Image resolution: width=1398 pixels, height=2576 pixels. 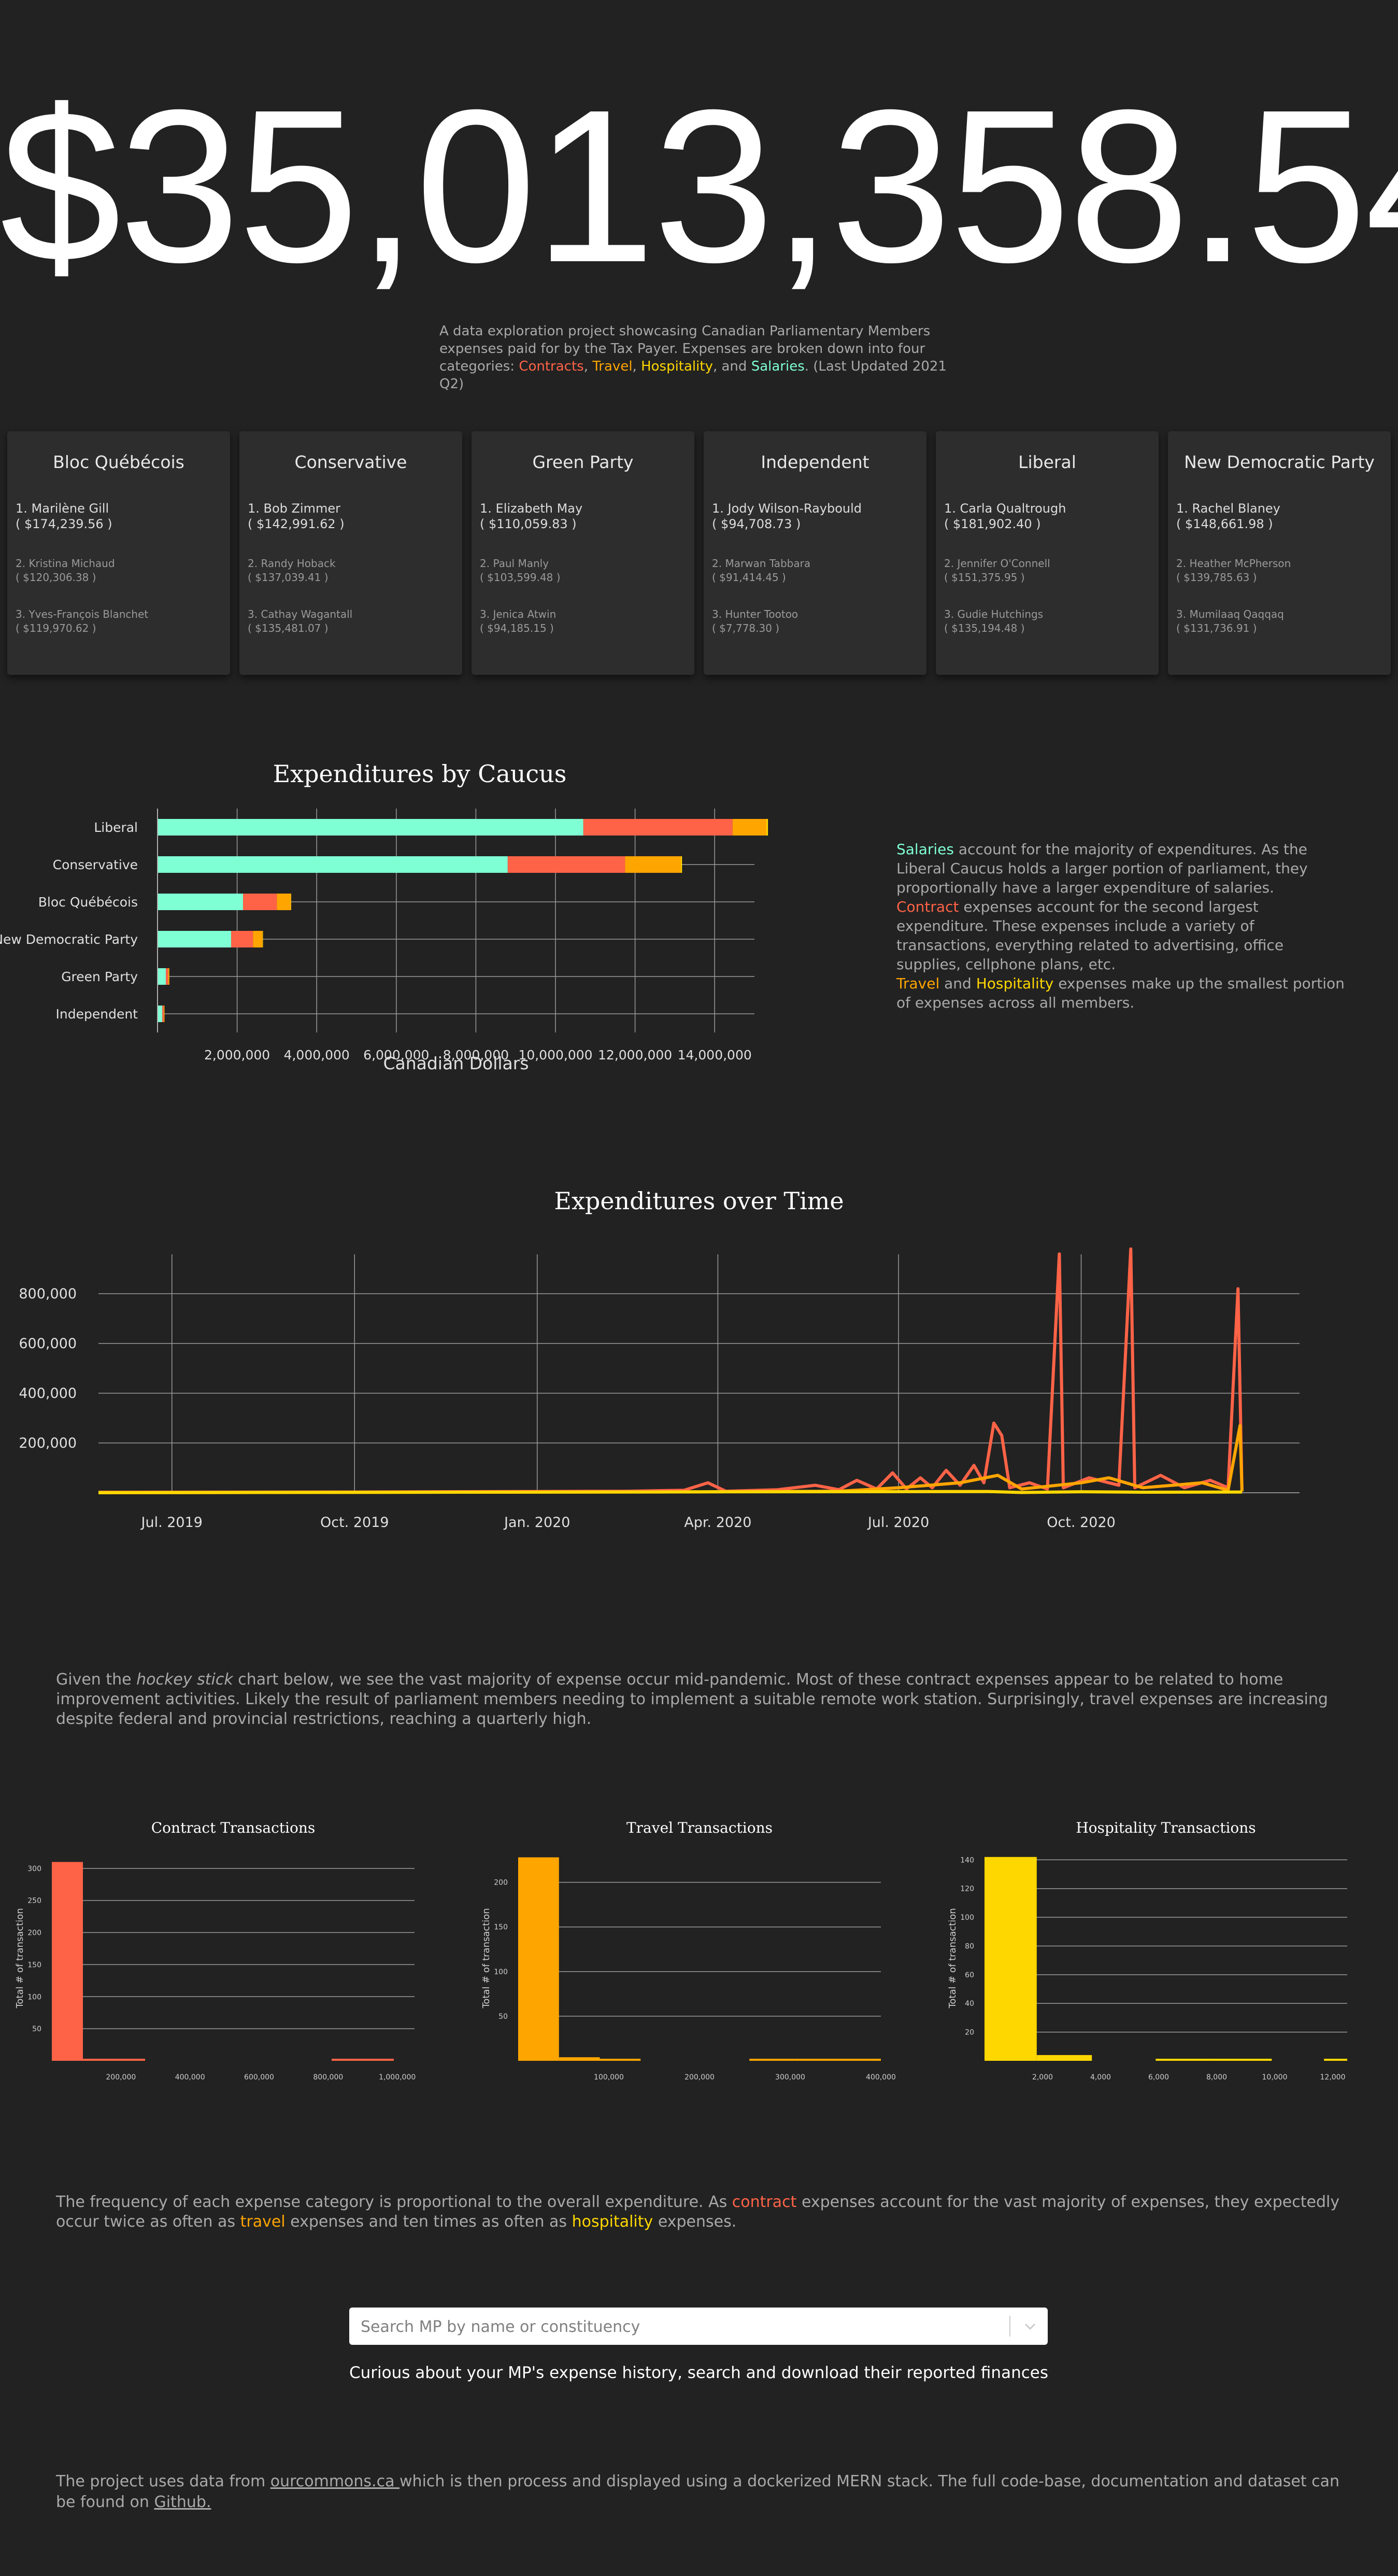 What do you see at coordinates (666, 2327) in the screenshot?
I see `mp-search-input` at bounding box center [666, 2327].